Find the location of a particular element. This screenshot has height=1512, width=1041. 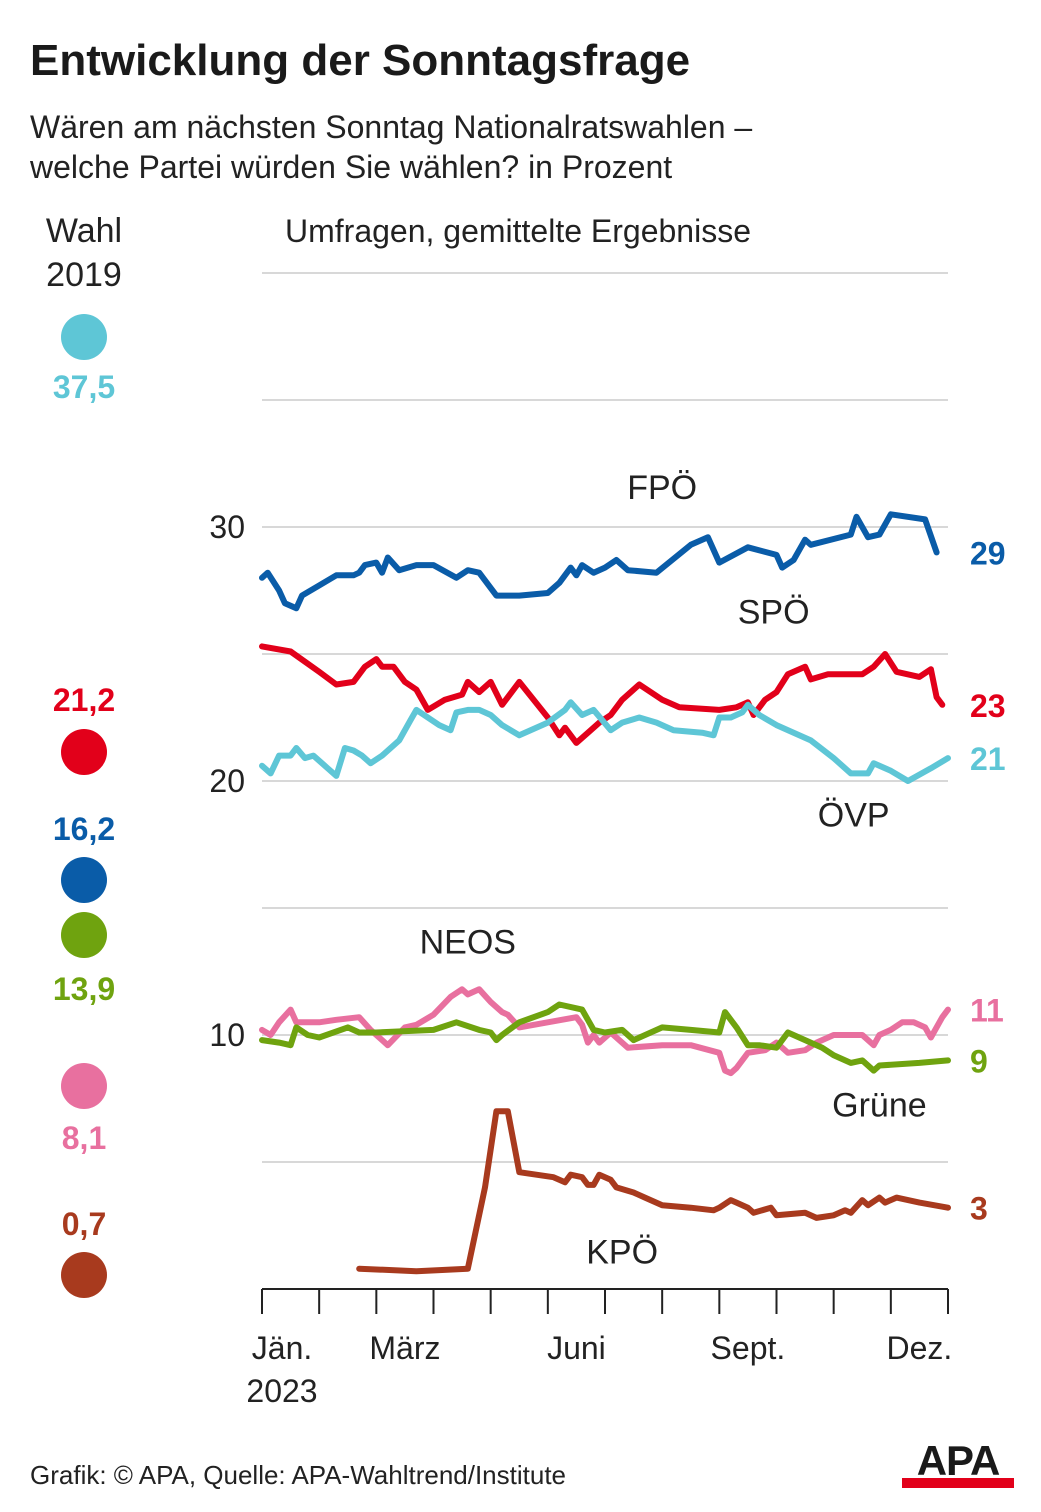

y-tick-label-20: 20 is located at coordinates (227, 781).